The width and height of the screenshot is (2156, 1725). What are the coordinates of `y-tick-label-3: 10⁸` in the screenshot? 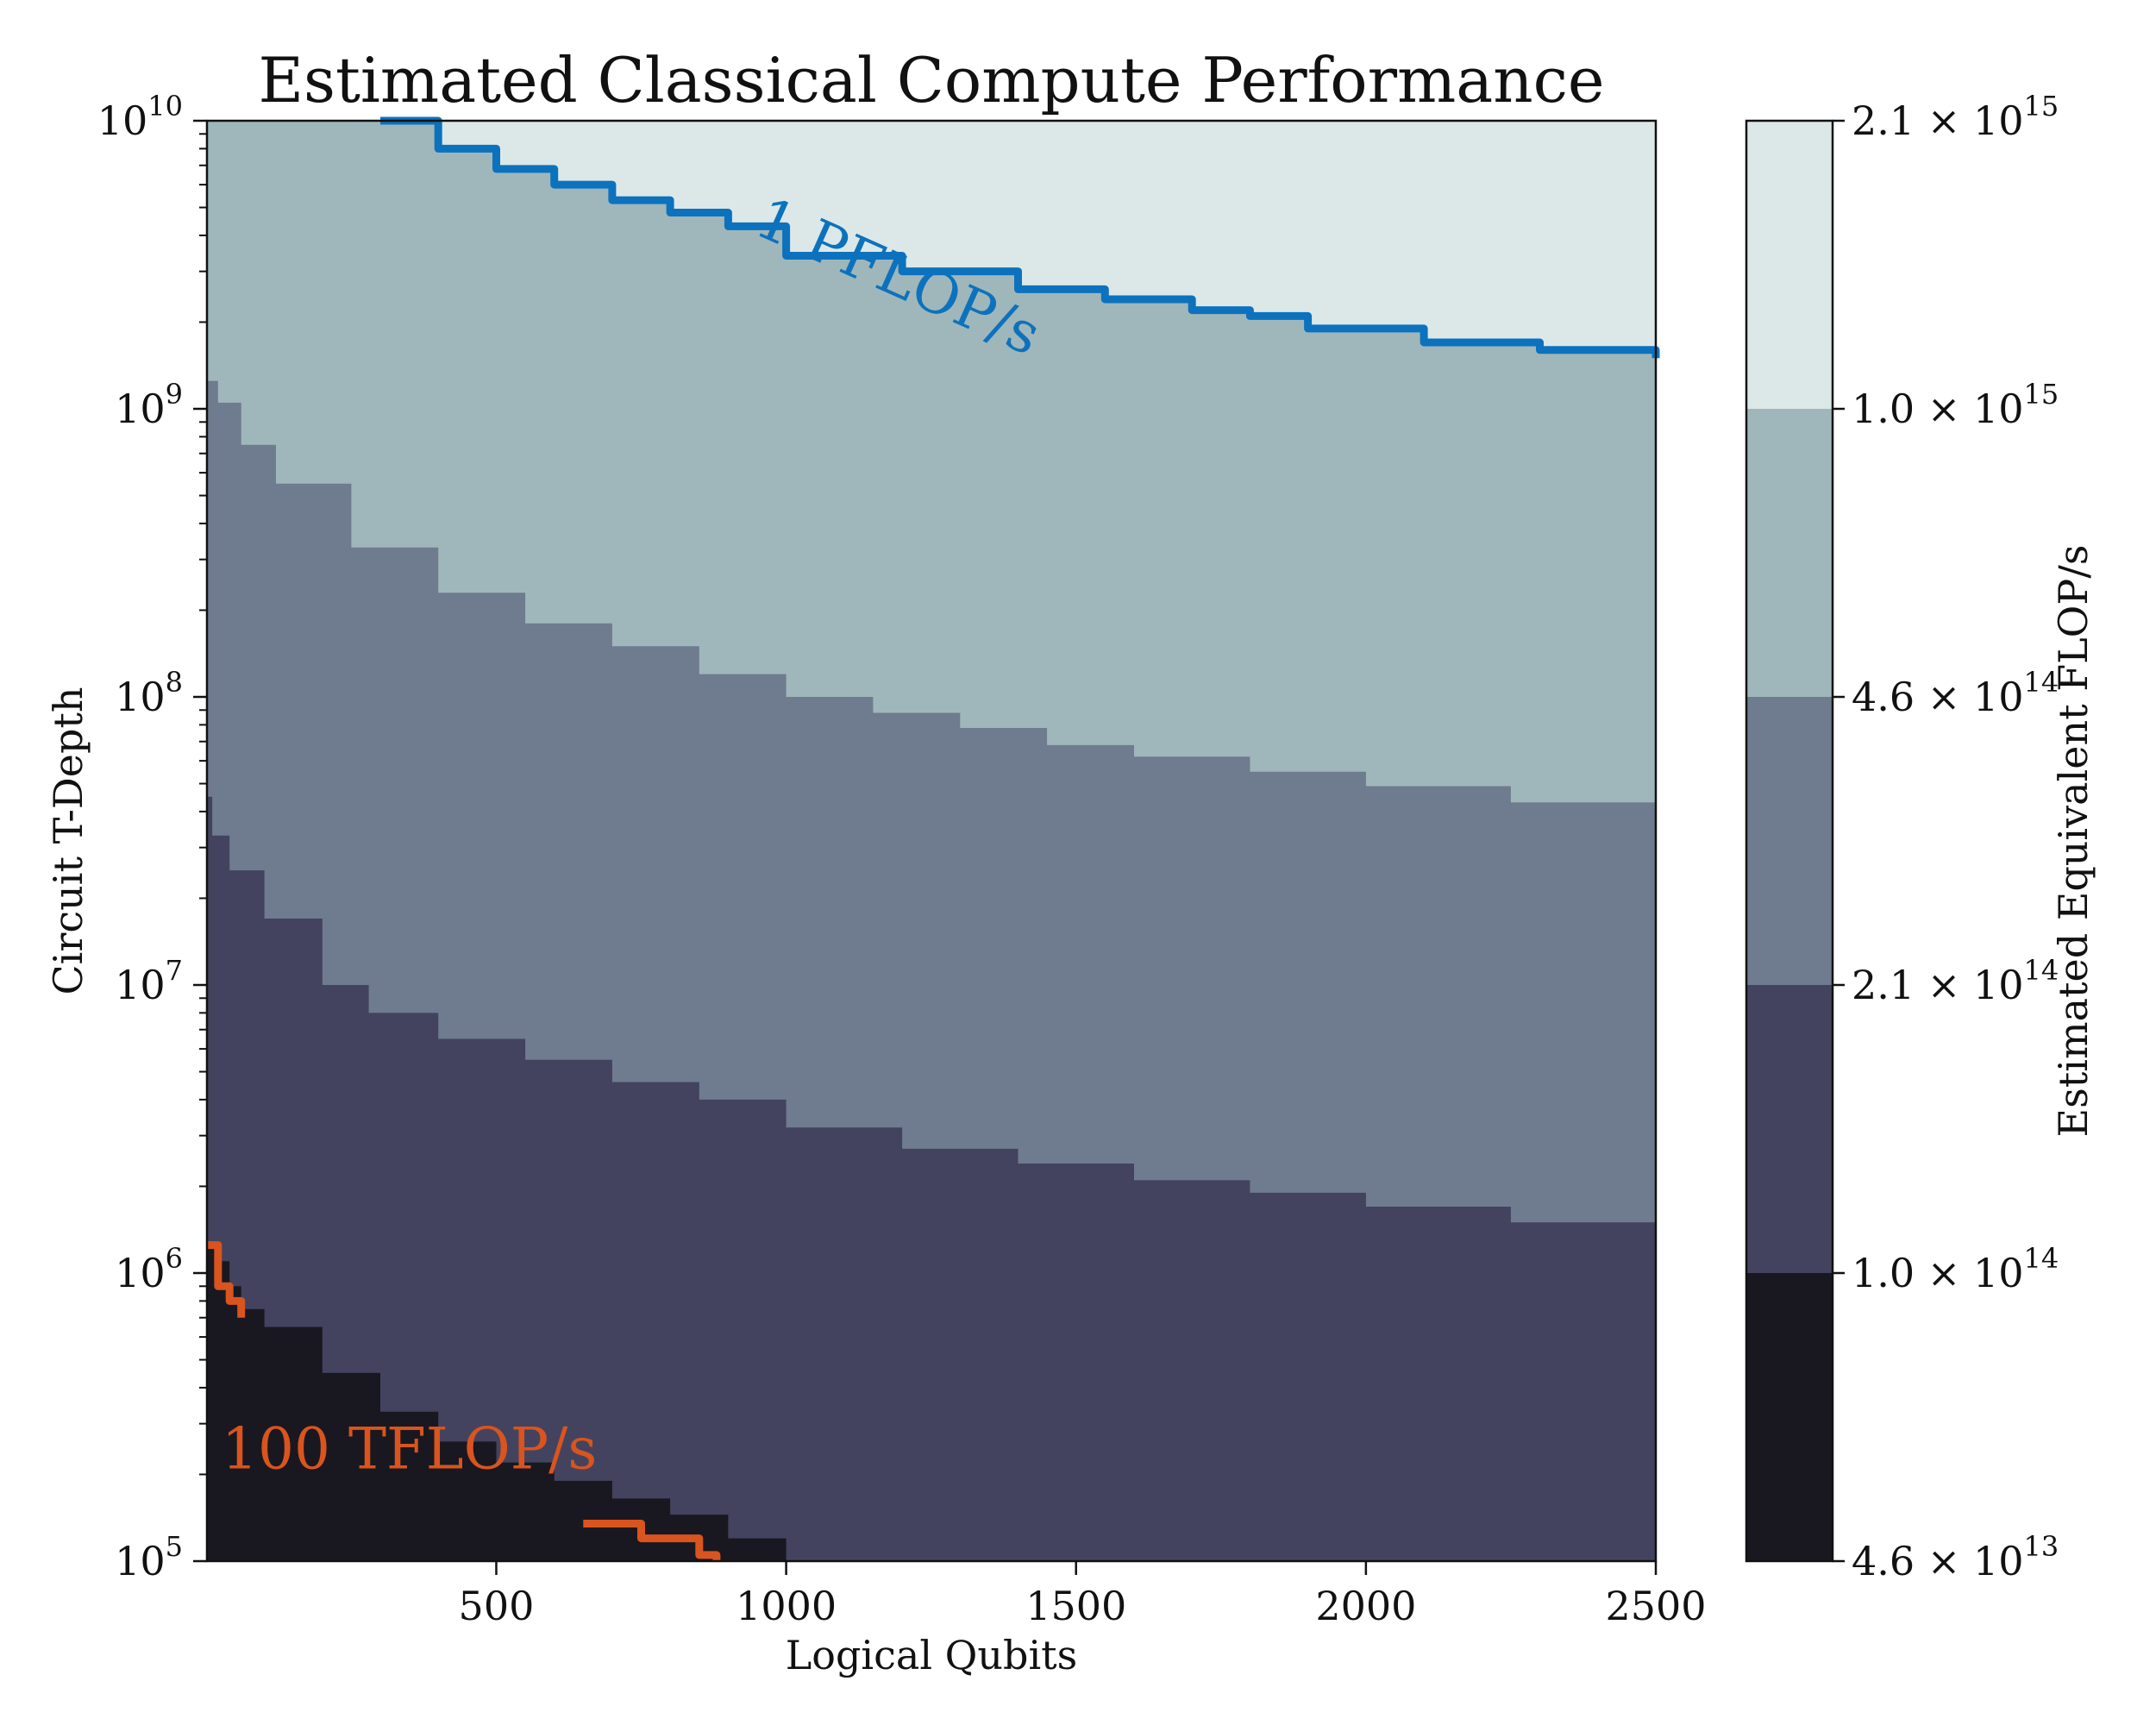 It's located at (149, 693).